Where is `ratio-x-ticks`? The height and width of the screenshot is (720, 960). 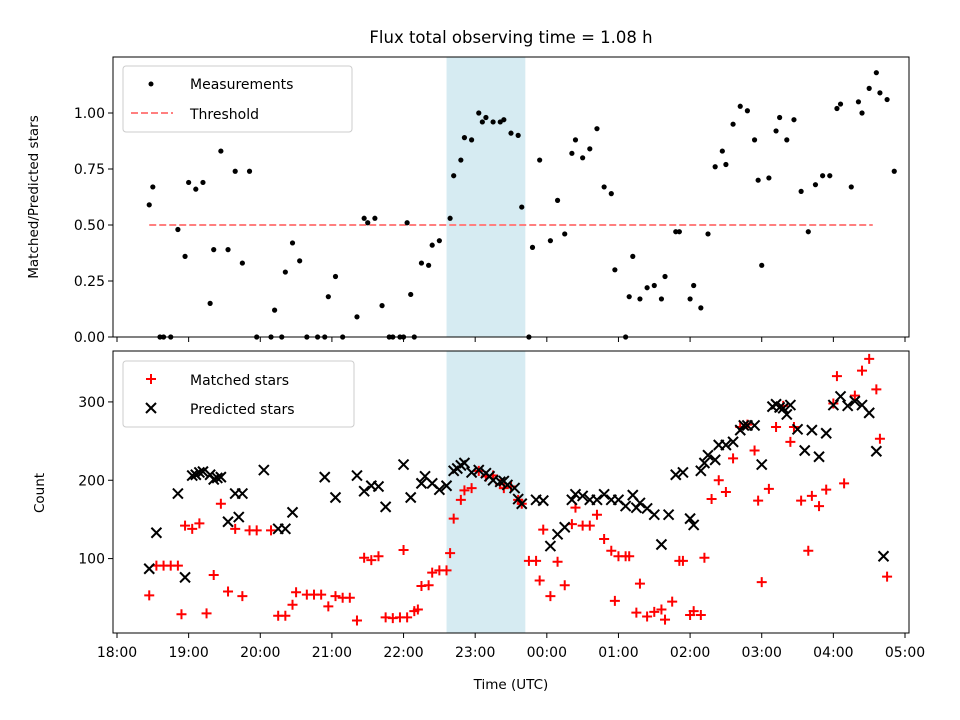 ratio-x-ticks is located at coordinates (511, 339).